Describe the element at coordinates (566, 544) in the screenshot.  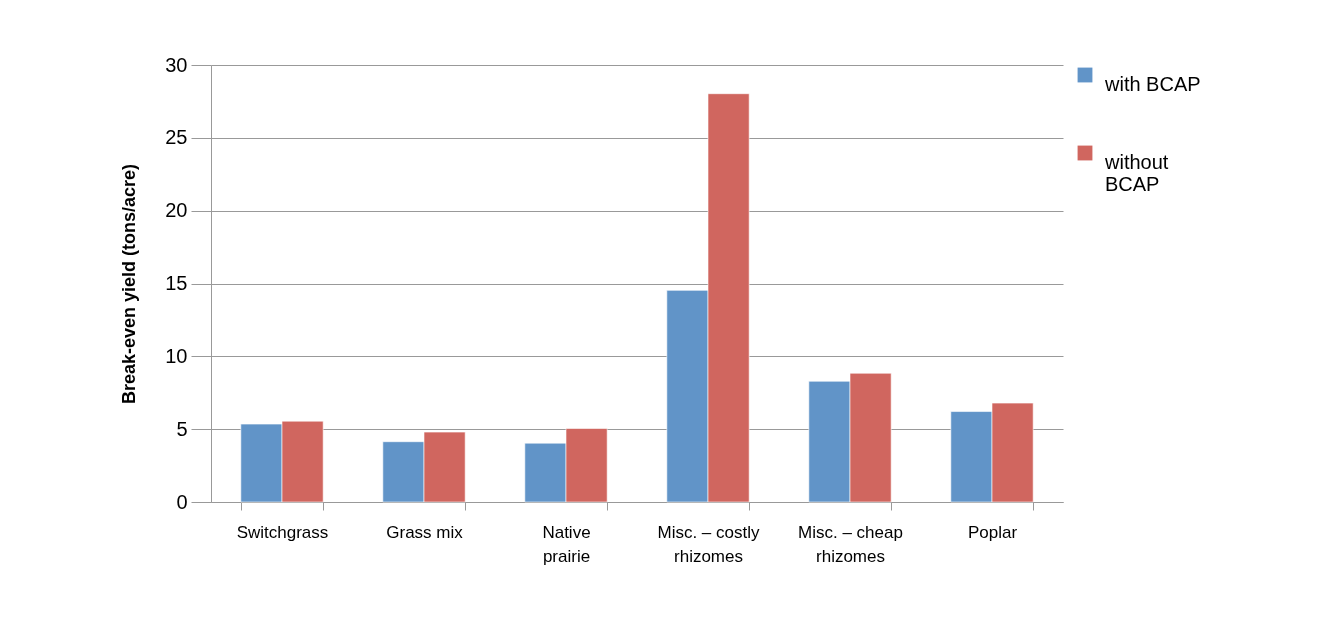
I see `x-tick-label: Native prairie` at that location.